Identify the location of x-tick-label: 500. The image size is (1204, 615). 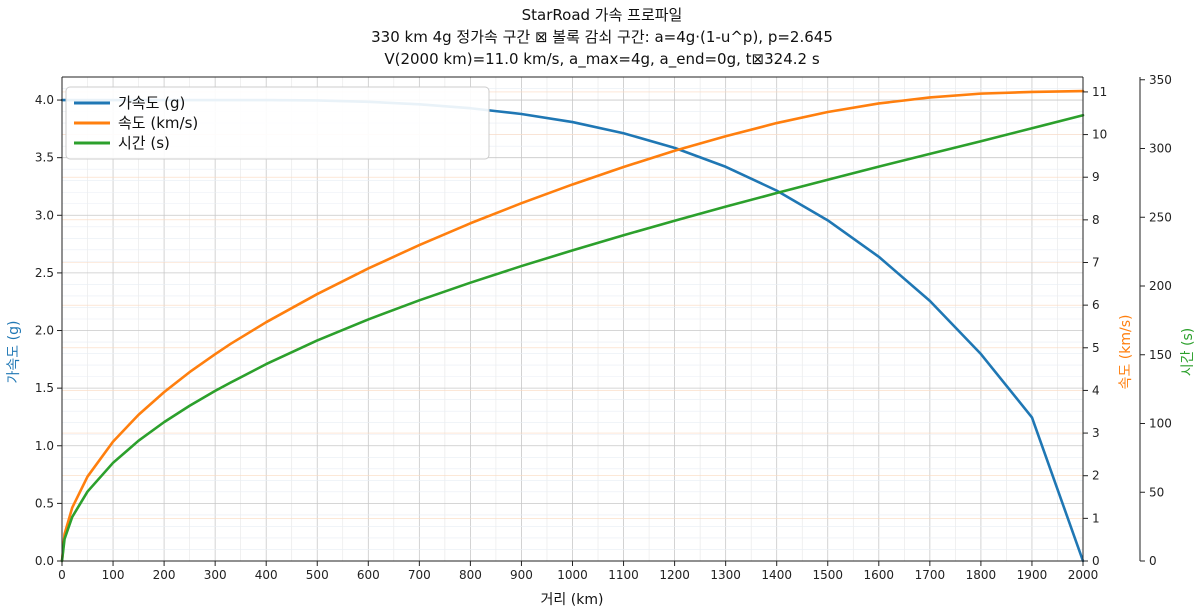
(317, 575).